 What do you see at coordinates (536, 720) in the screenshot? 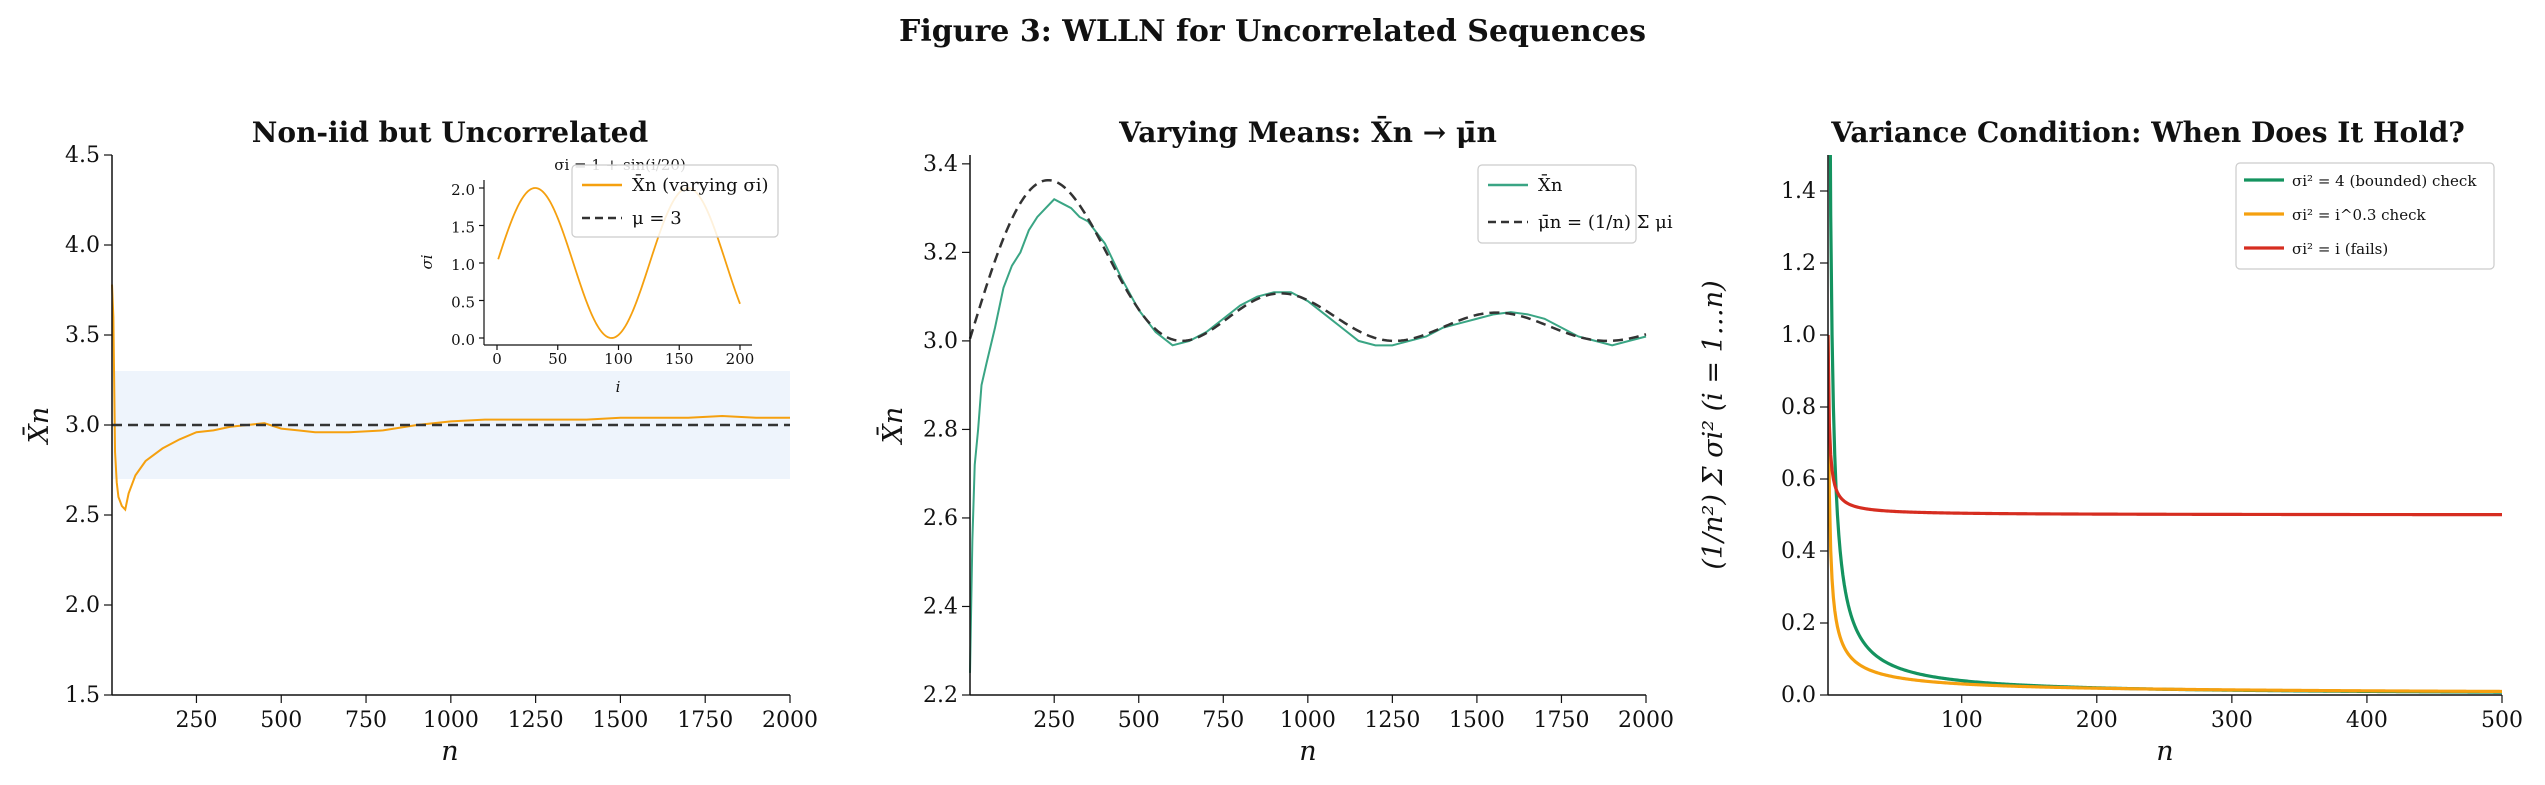
I see `panel-1-xtick-label-4: 1250` at bounding box center [536, 720].